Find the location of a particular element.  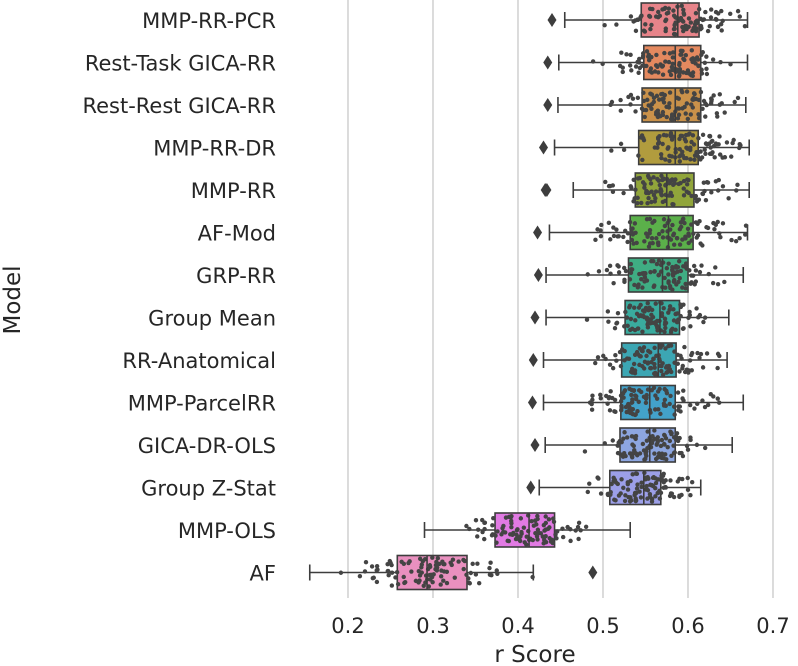

series-grp-rr is located at coordinates (639, 275).